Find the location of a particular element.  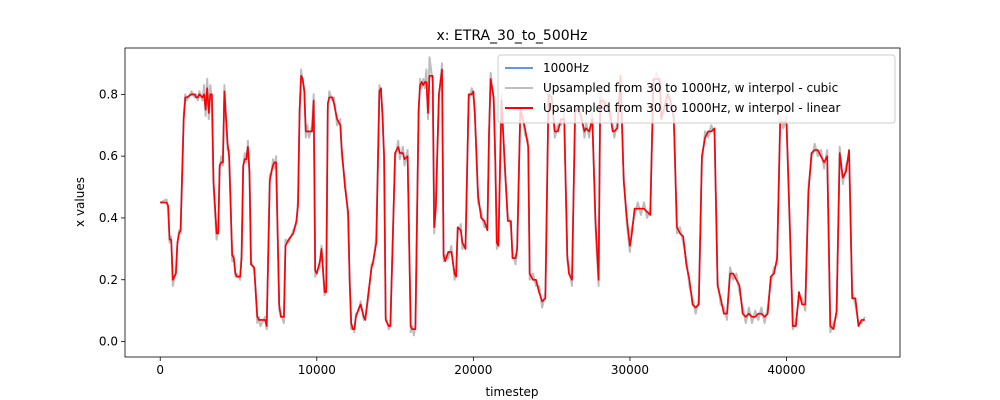

y-axis-label: x values is located at coordinates (80, 202).